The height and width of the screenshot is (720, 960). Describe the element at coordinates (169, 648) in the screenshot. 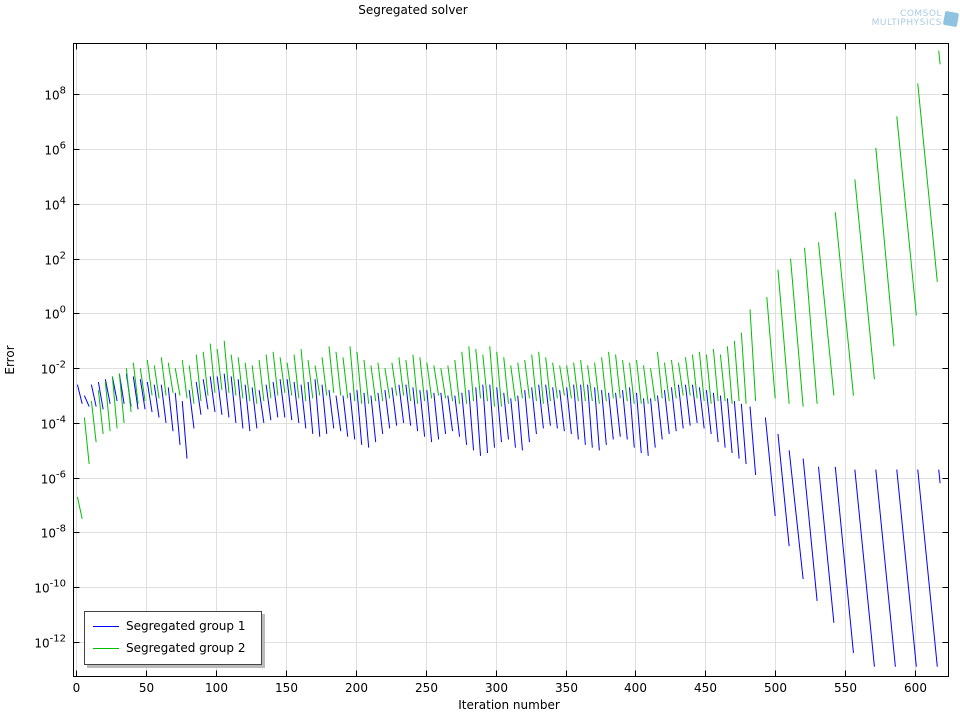

I see `legend-item-group-2: Segregated group 2` at that location.